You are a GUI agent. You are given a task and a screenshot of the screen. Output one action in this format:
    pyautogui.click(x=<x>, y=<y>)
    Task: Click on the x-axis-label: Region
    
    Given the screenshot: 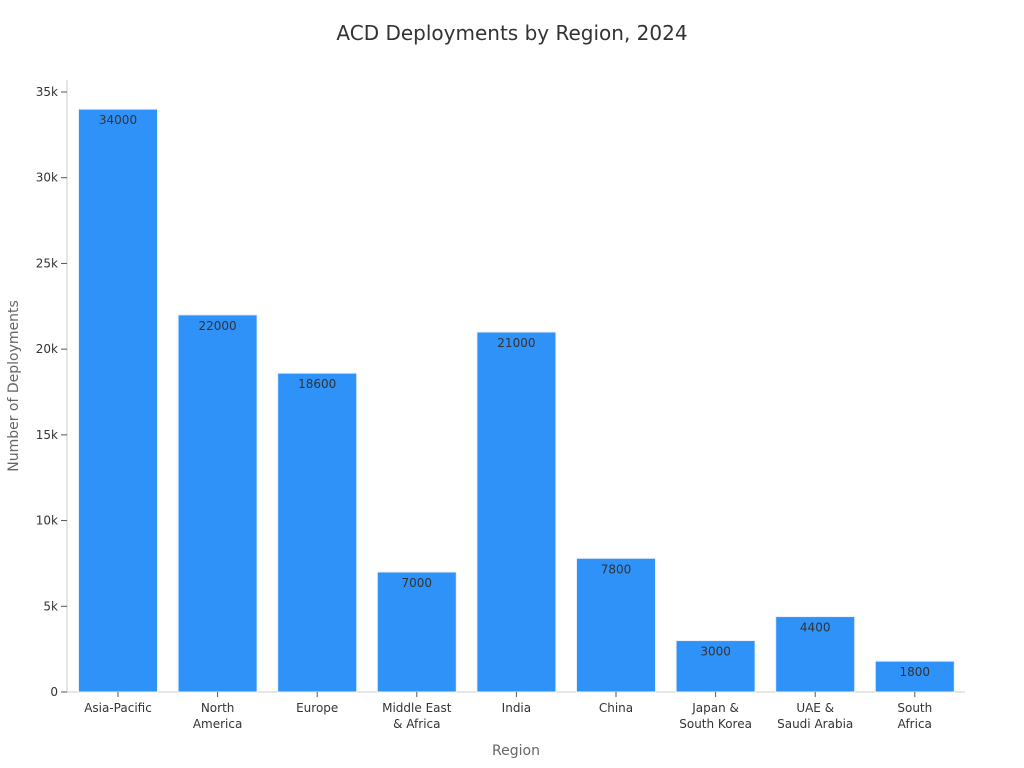 What is the action you would take?
    pyautogui.click(x=516, y=751)
    